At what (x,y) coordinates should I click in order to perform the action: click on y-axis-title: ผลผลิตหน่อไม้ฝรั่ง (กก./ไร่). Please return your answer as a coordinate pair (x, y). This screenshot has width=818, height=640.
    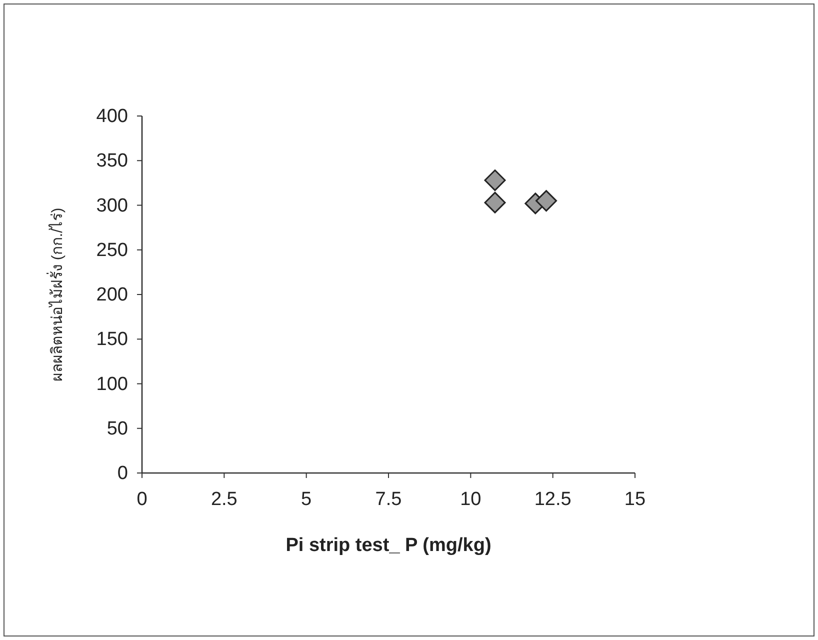
    Looking at the image, I should click on (56, 295).